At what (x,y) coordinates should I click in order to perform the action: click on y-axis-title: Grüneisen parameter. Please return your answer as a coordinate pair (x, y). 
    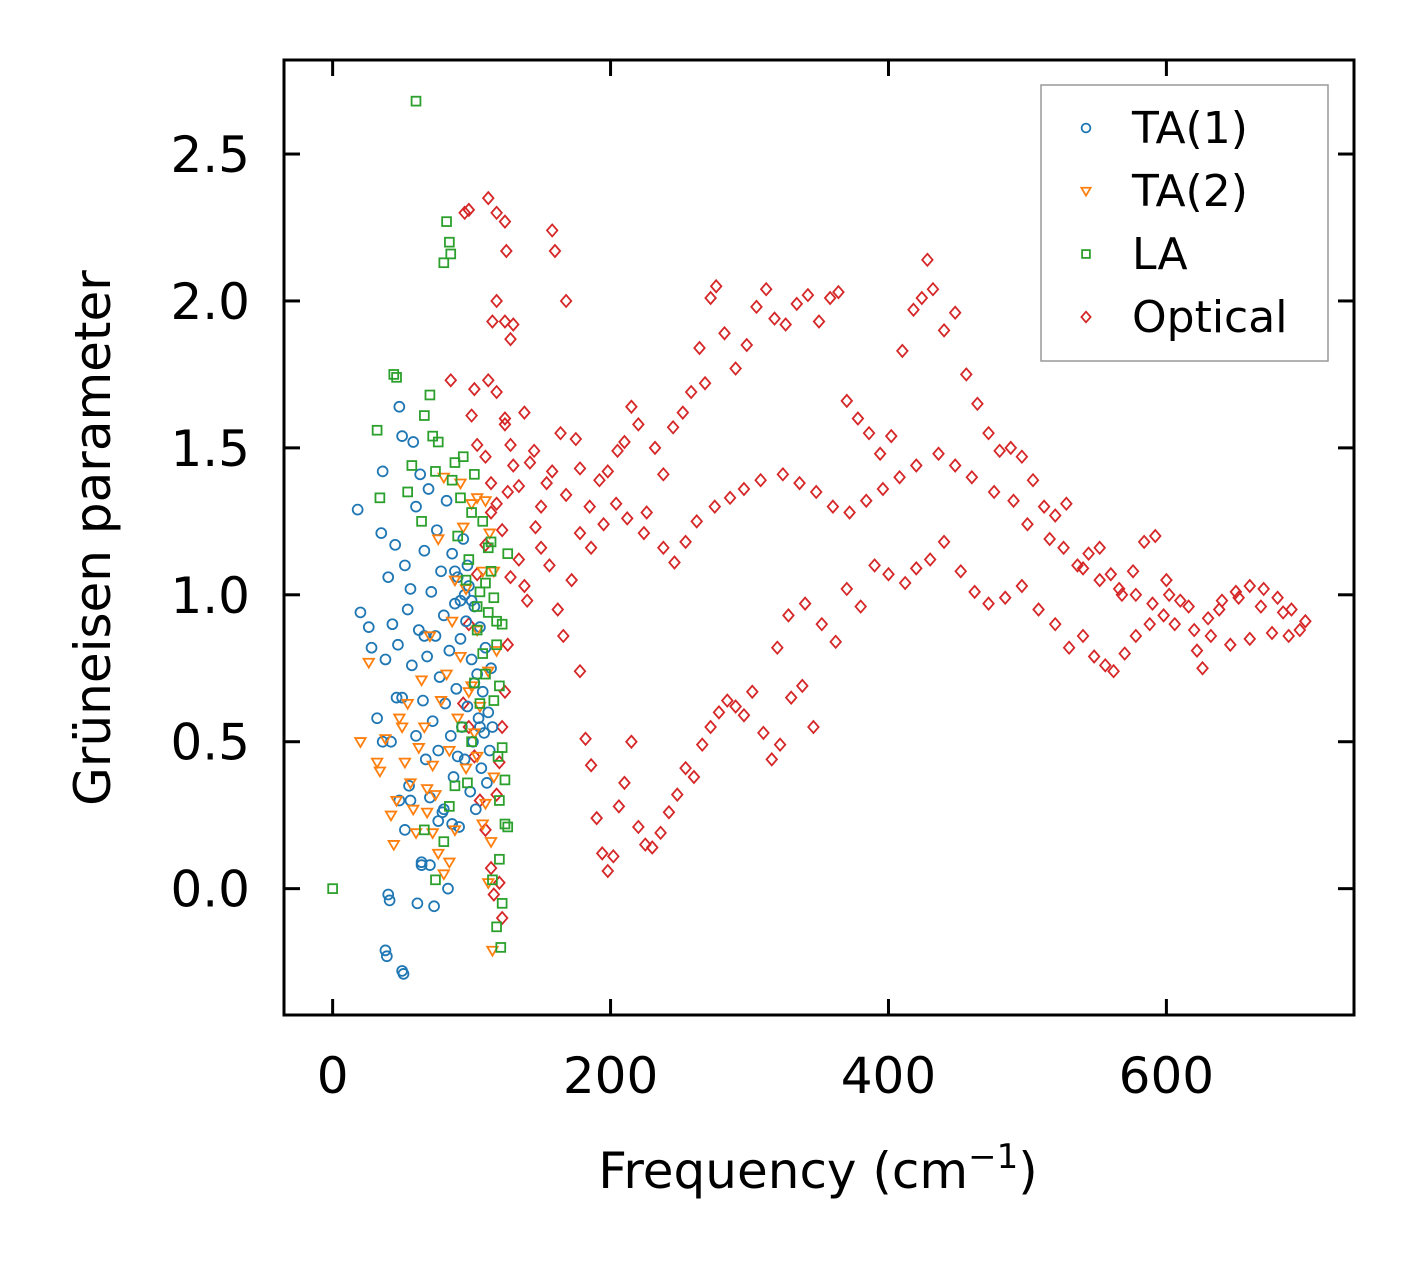
    Looking at the image, I should click on (93, 538).